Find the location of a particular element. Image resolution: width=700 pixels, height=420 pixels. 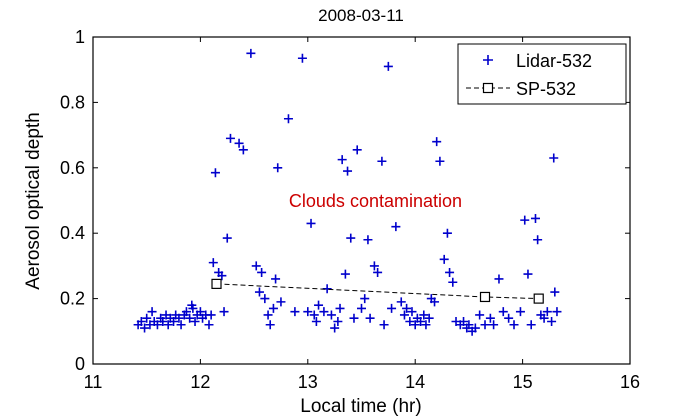

legend-label-lidar: Lidar-532 is located at coordinates (554, 61).